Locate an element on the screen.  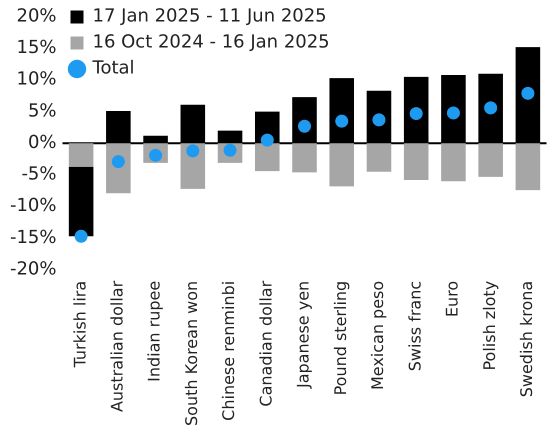
x-tick-label: South Korean won is located at coordinates (191, 353).